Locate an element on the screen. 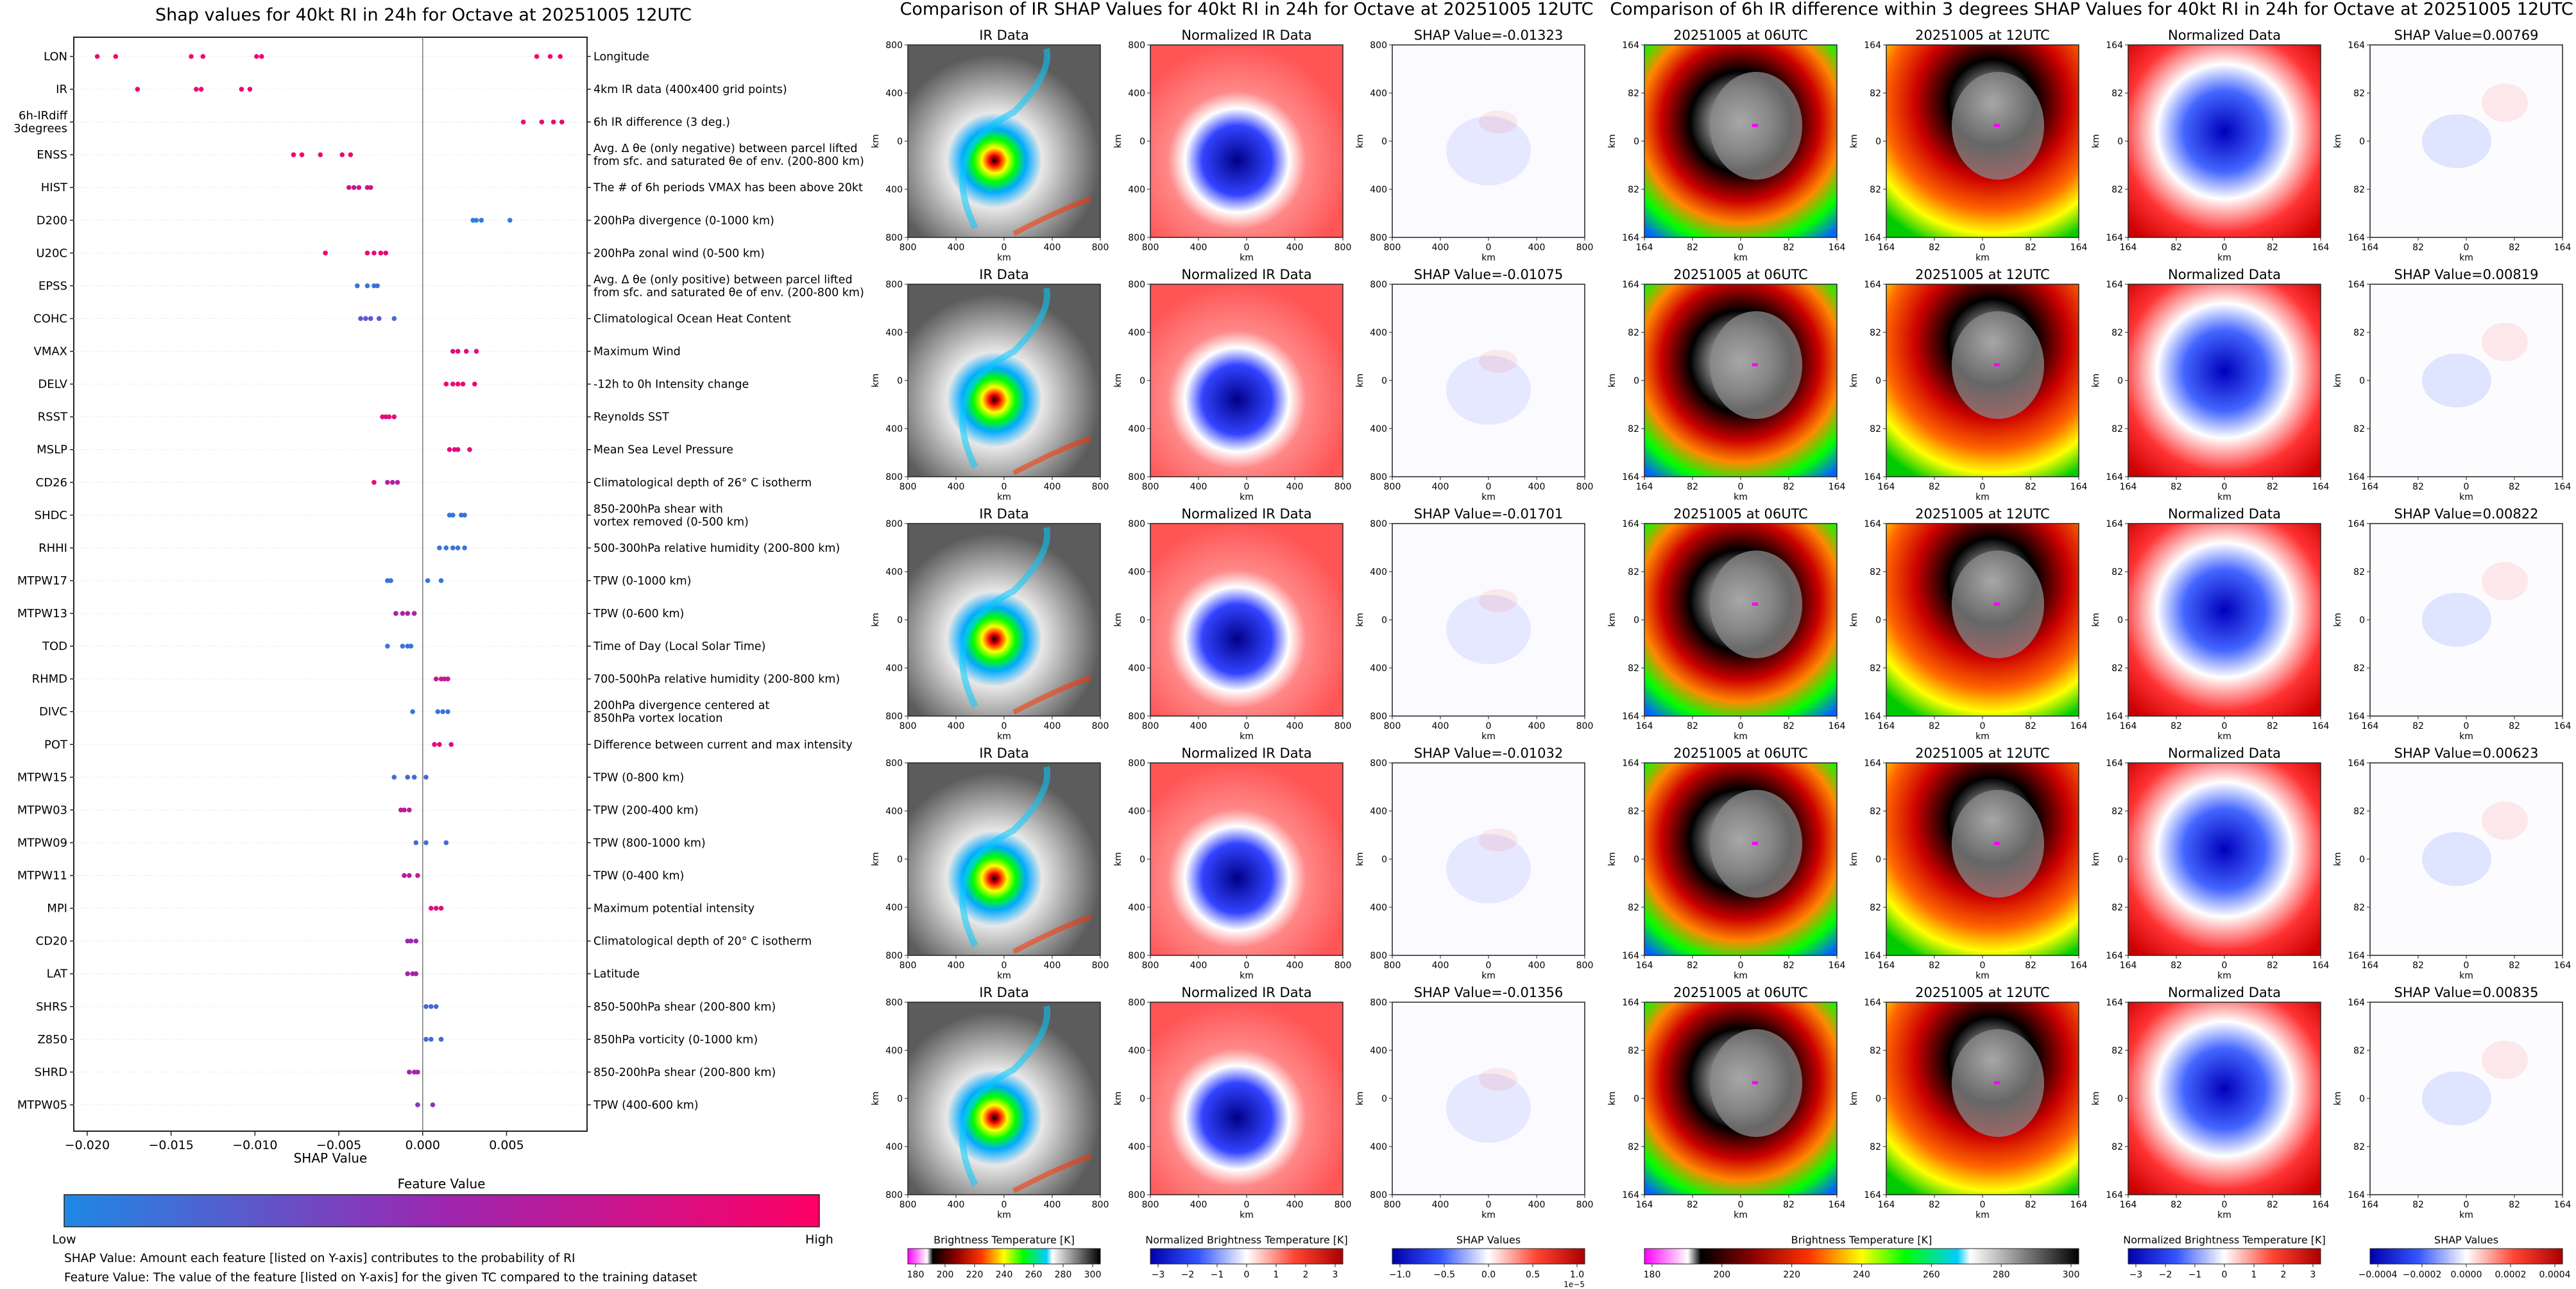 The image size is (2576, 1289). rain-band is located at coordinates (1052, 934).